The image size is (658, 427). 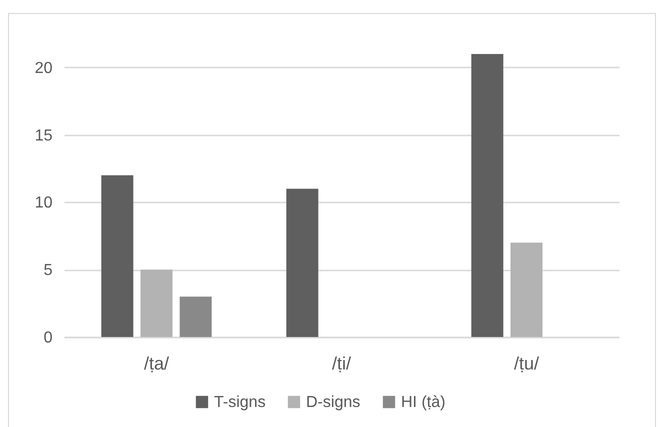 What do you see at coordinates (48, 271) in the screenshot?
I see `y-tick-label: 5` at bounding box center [48, 271].